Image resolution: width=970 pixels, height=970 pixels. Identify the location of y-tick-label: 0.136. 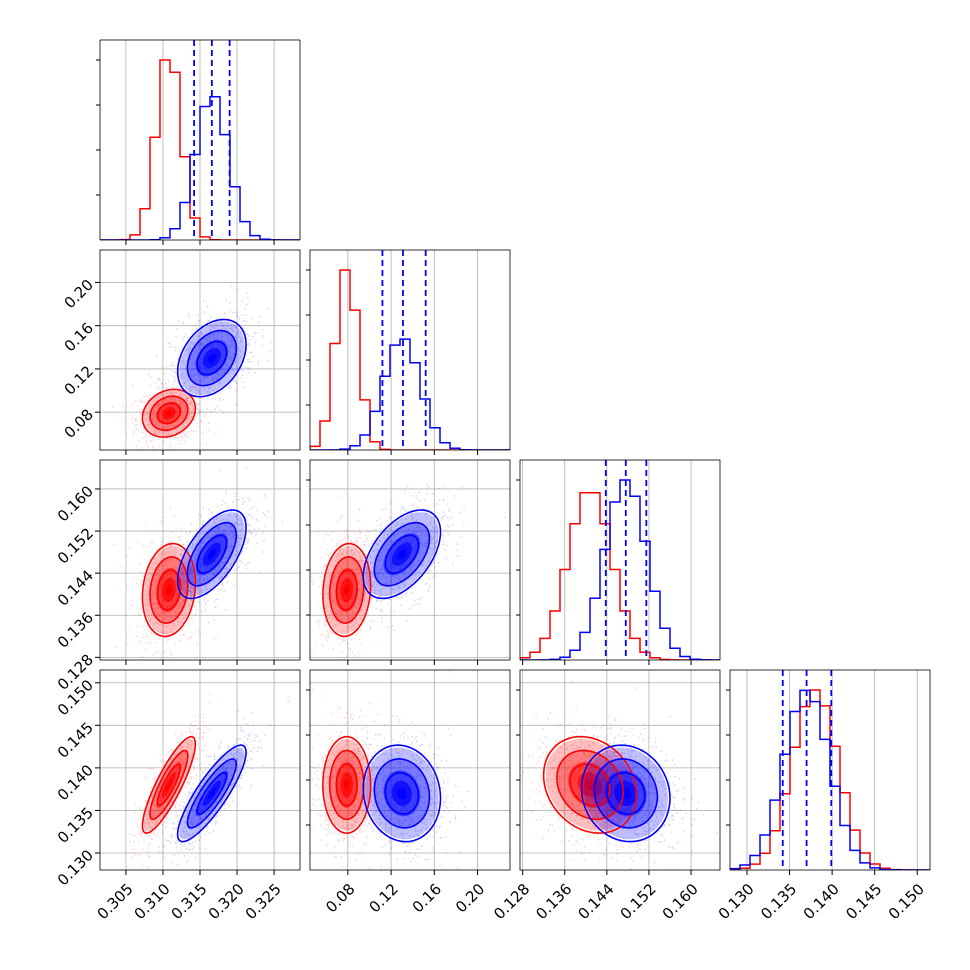
(75, 630).